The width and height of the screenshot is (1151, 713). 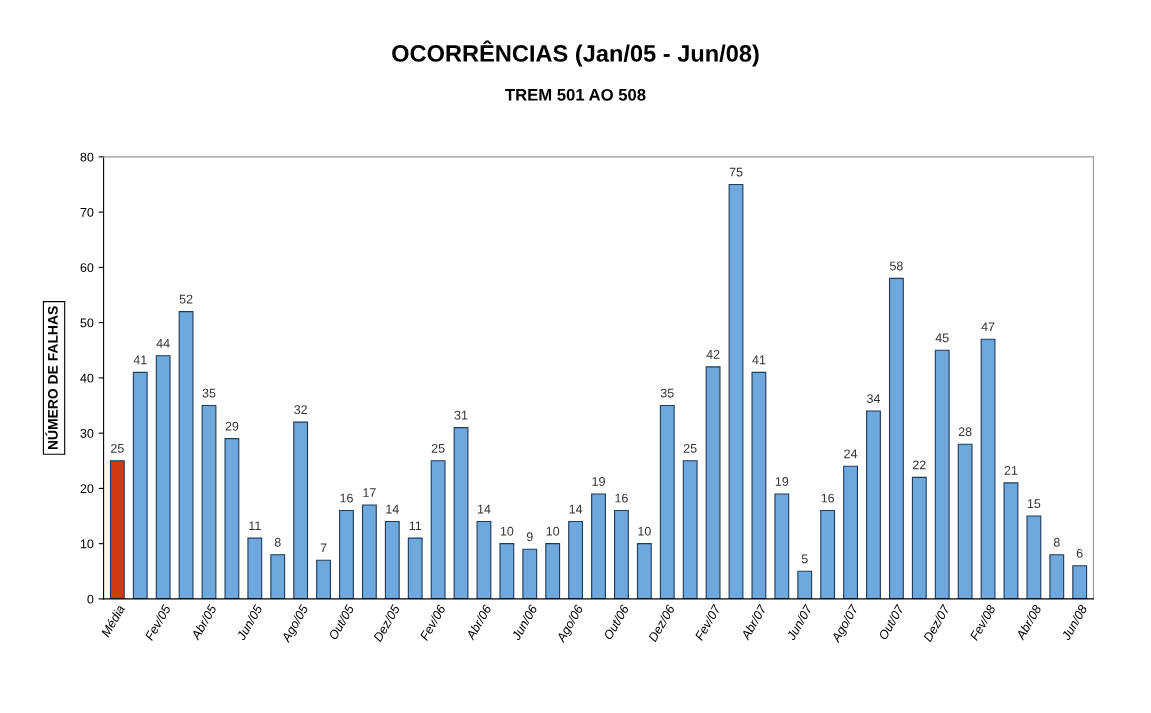 I want to click on y-axis-title: NÚMERO DE FALHAS, so click(x=51, y=378).